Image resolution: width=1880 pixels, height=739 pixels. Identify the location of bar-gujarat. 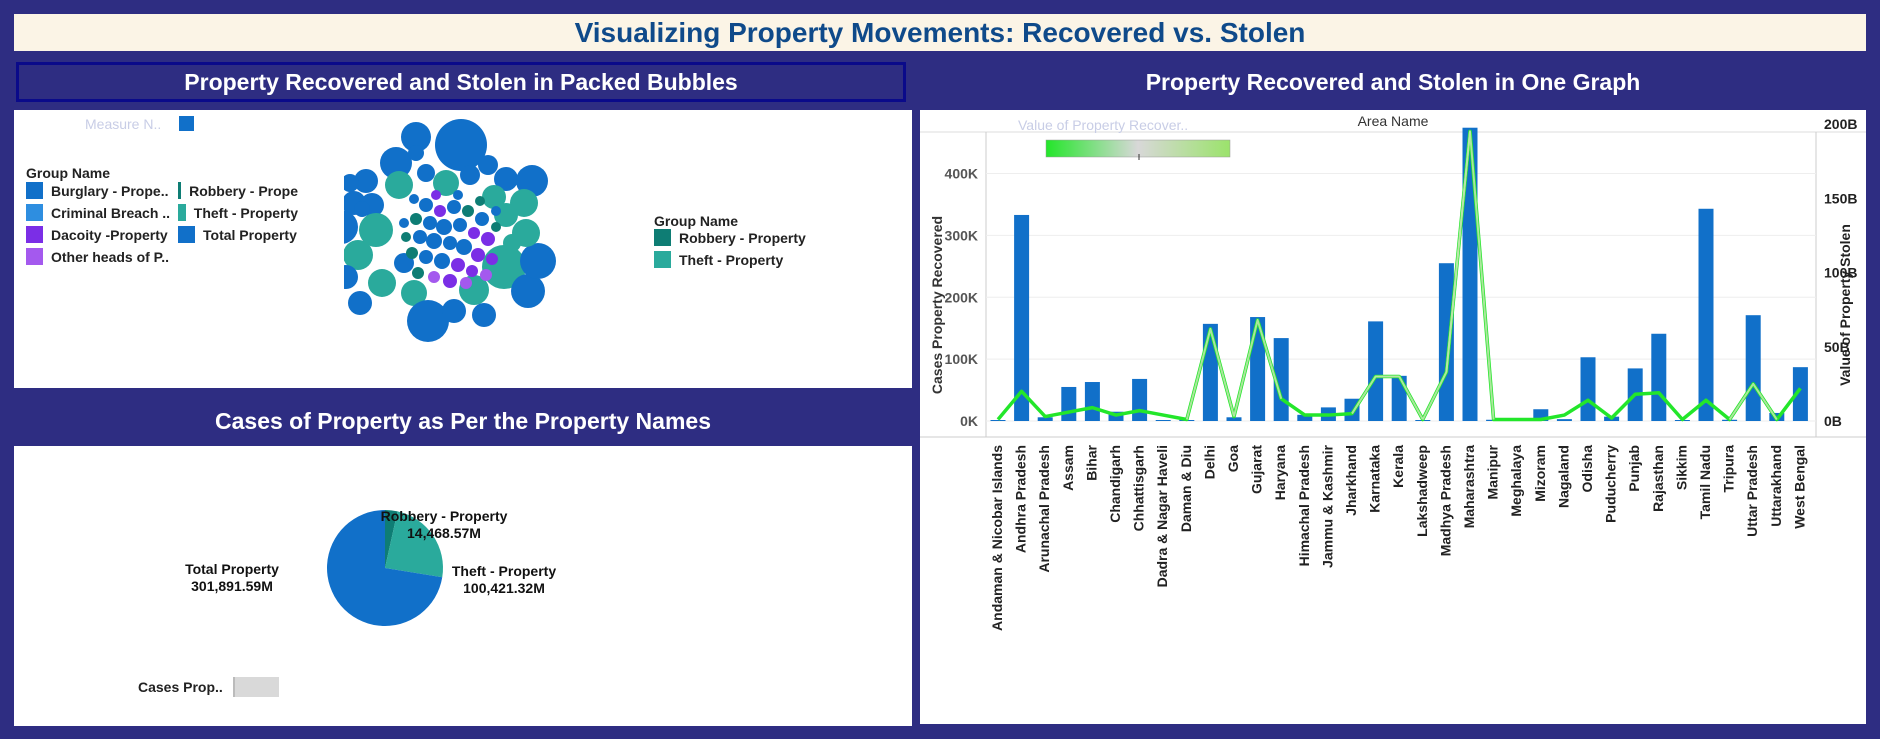
(1258, 369).